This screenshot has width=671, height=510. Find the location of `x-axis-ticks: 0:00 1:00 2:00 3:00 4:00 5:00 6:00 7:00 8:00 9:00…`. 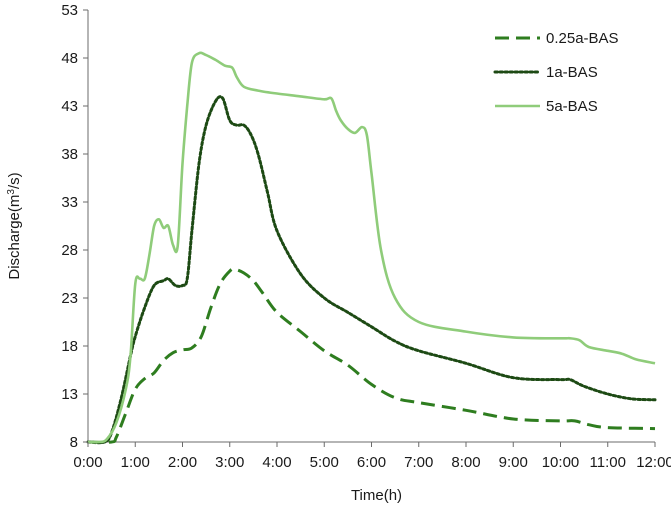

x-axis-ticks: 0:00 1:00 2:00 3:00 4:00 5:00 6:00 7:00 8:00 9:00… is located at coordinates (372, 456).